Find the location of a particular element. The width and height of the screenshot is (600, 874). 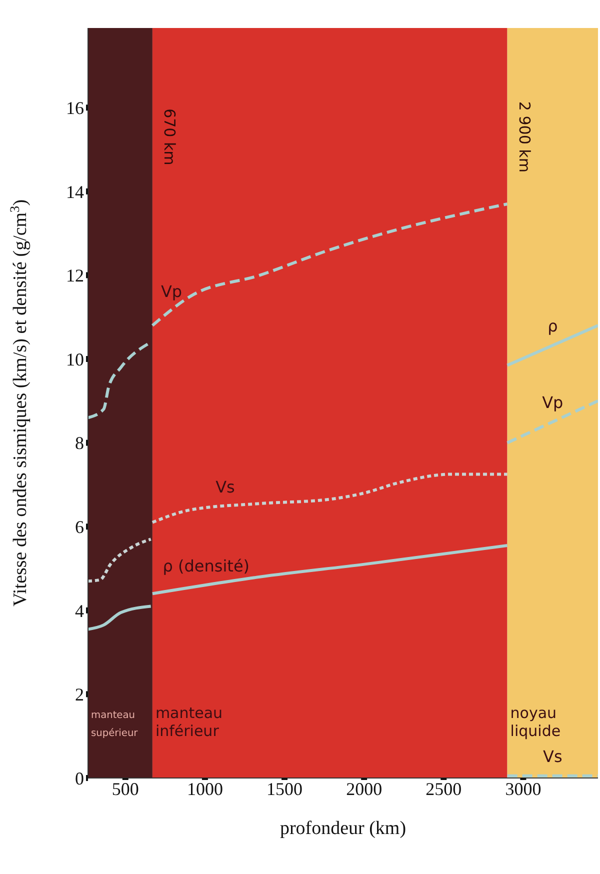

annotation: 670 km is located at coordinates (169, 137).